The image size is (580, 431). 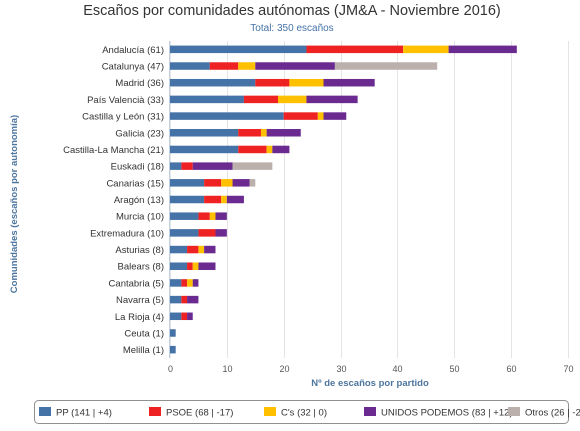 What do you see at coordinates (14, 204) in the screenshot?
I see `y-axis-title: Comunidades (escaños por autonomía)` at bounding box center [14, 204].